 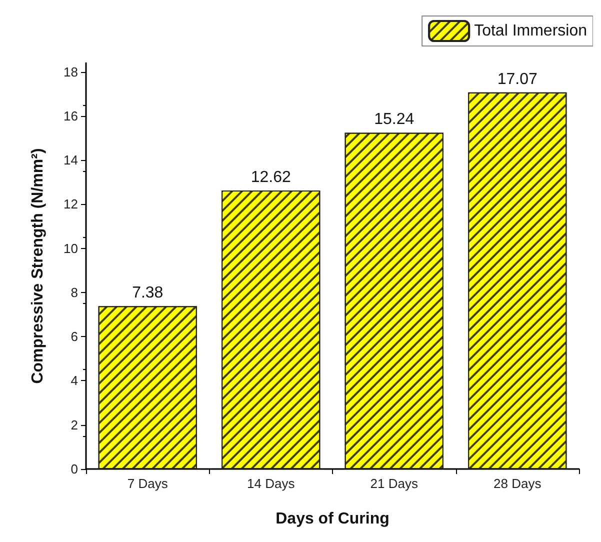 What do you see at coordinates (74, 424) in the screenshot?
I see `y-tick-label: 2` at bounding box center [74, 424].